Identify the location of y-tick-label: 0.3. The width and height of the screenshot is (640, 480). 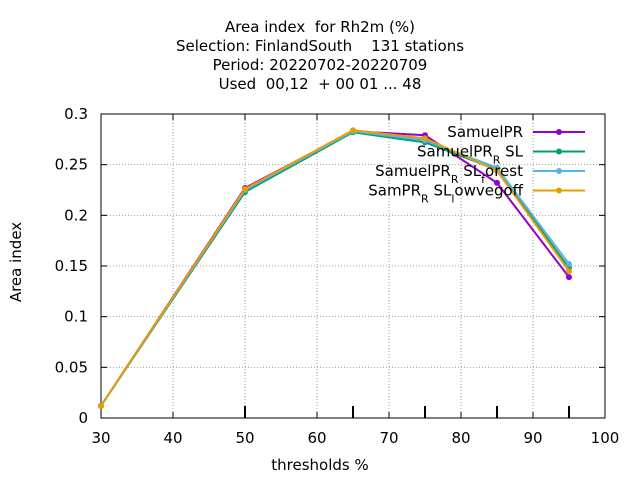
(76, 114).